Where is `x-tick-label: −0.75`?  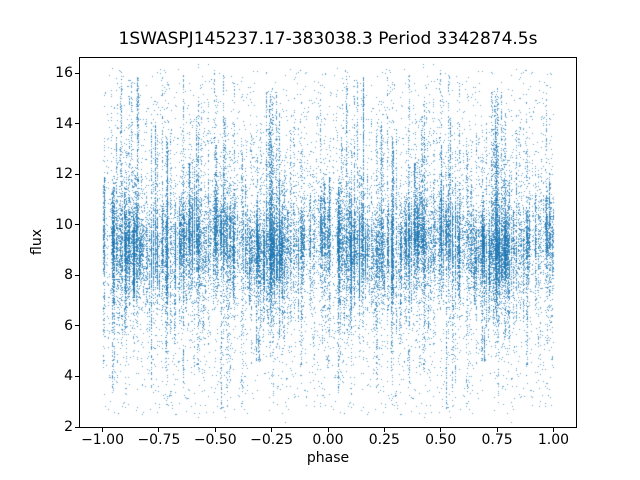
x-tick-label: −0.75 is located at coordinates (159, 440).